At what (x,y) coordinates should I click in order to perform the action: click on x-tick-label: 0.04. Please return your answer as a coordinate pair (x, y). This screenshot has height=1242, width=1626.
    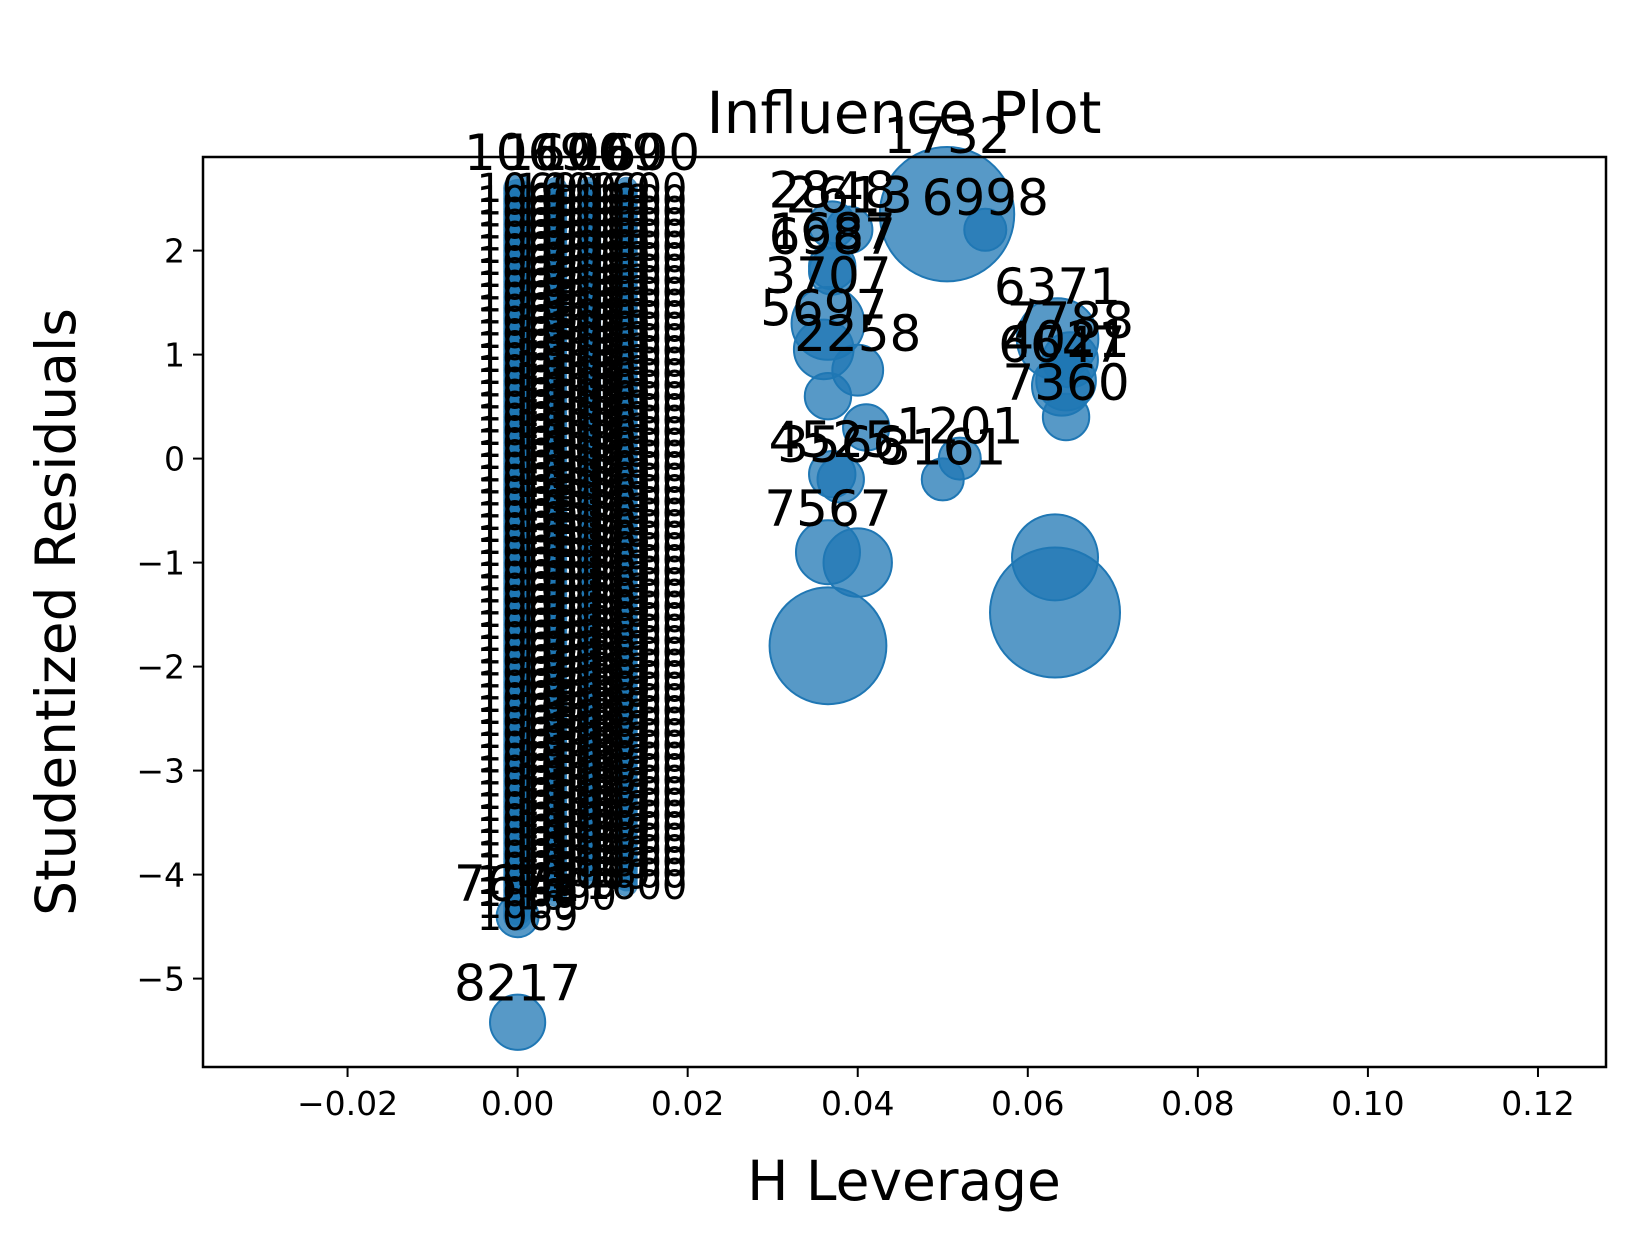
    Looking at the image, I should click on (857, 1103).